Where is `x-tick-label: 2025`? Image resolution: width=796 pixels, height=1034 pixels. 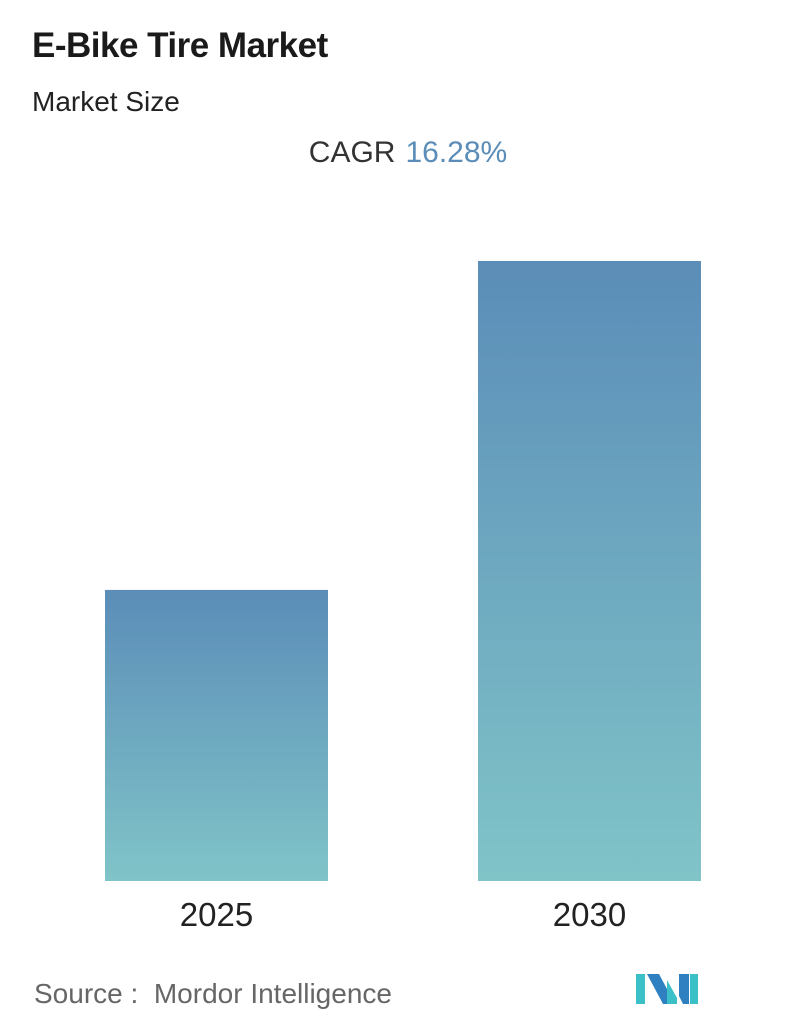 x-tick-label: 2025 is located at coordinates (216, 914).